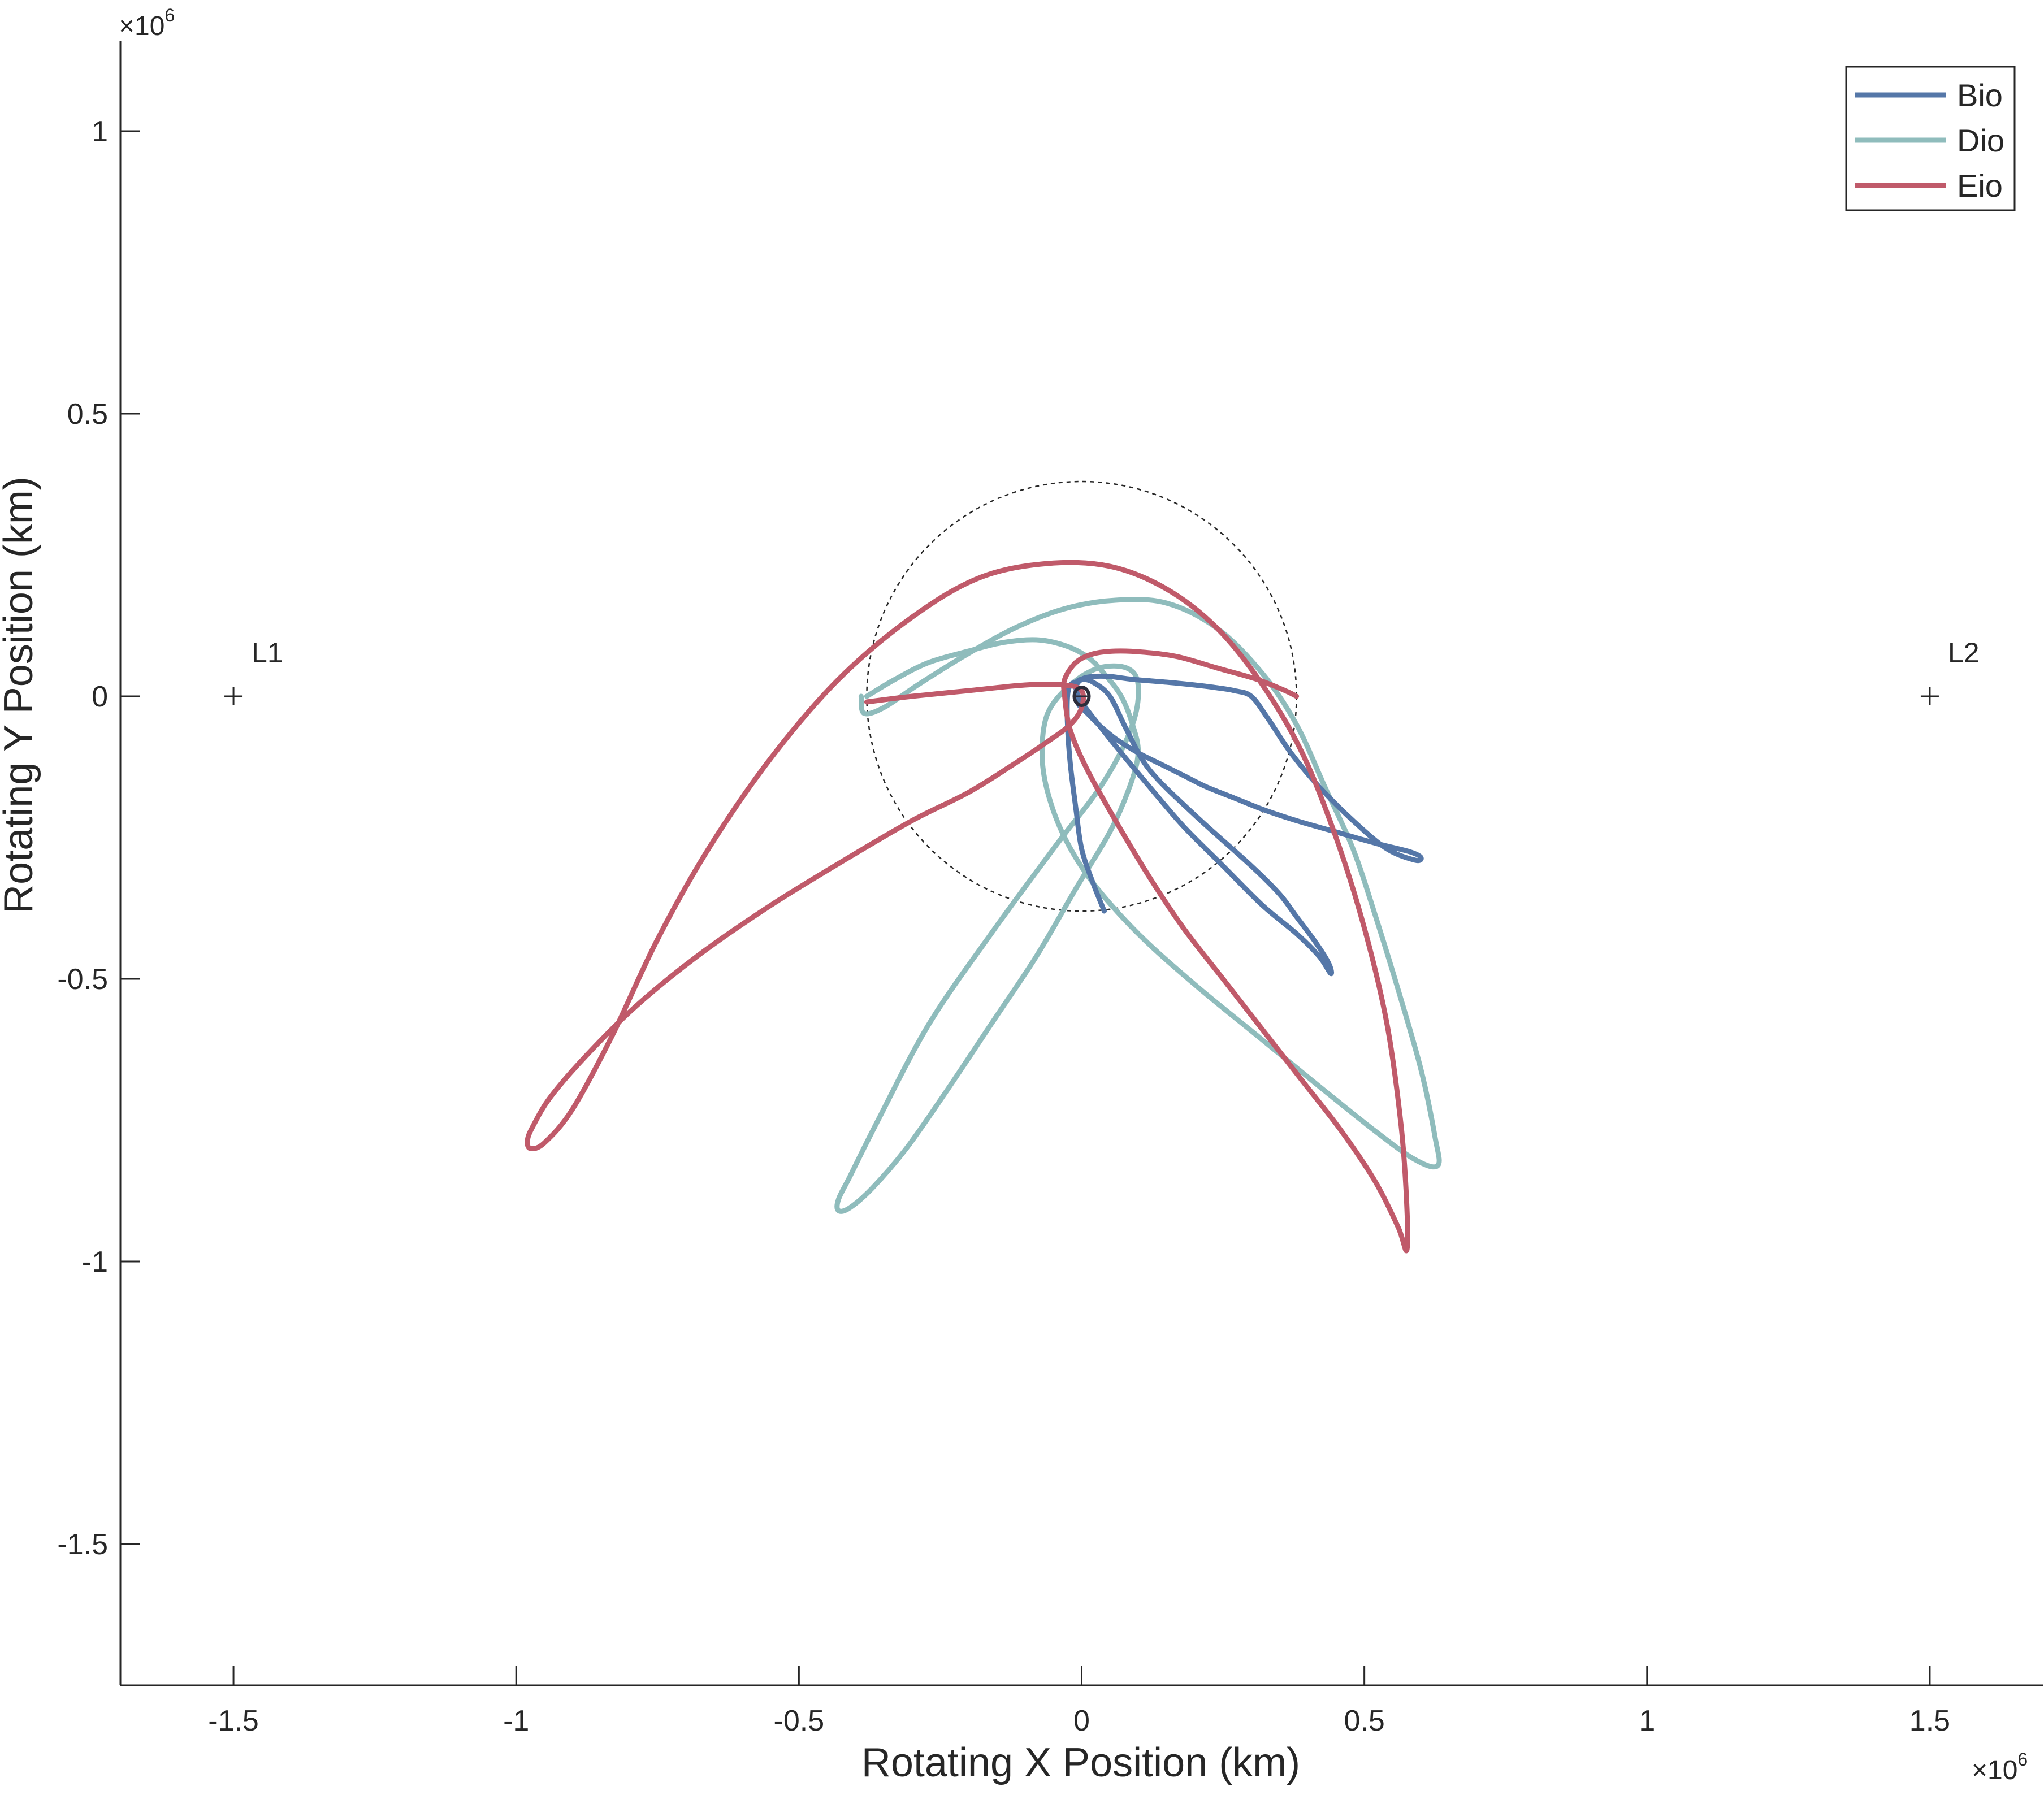  What do you see at coordinates (82, 979) in the screenshot?
I see `y-tick-label: -0.5` at bounding box center [82, 979].